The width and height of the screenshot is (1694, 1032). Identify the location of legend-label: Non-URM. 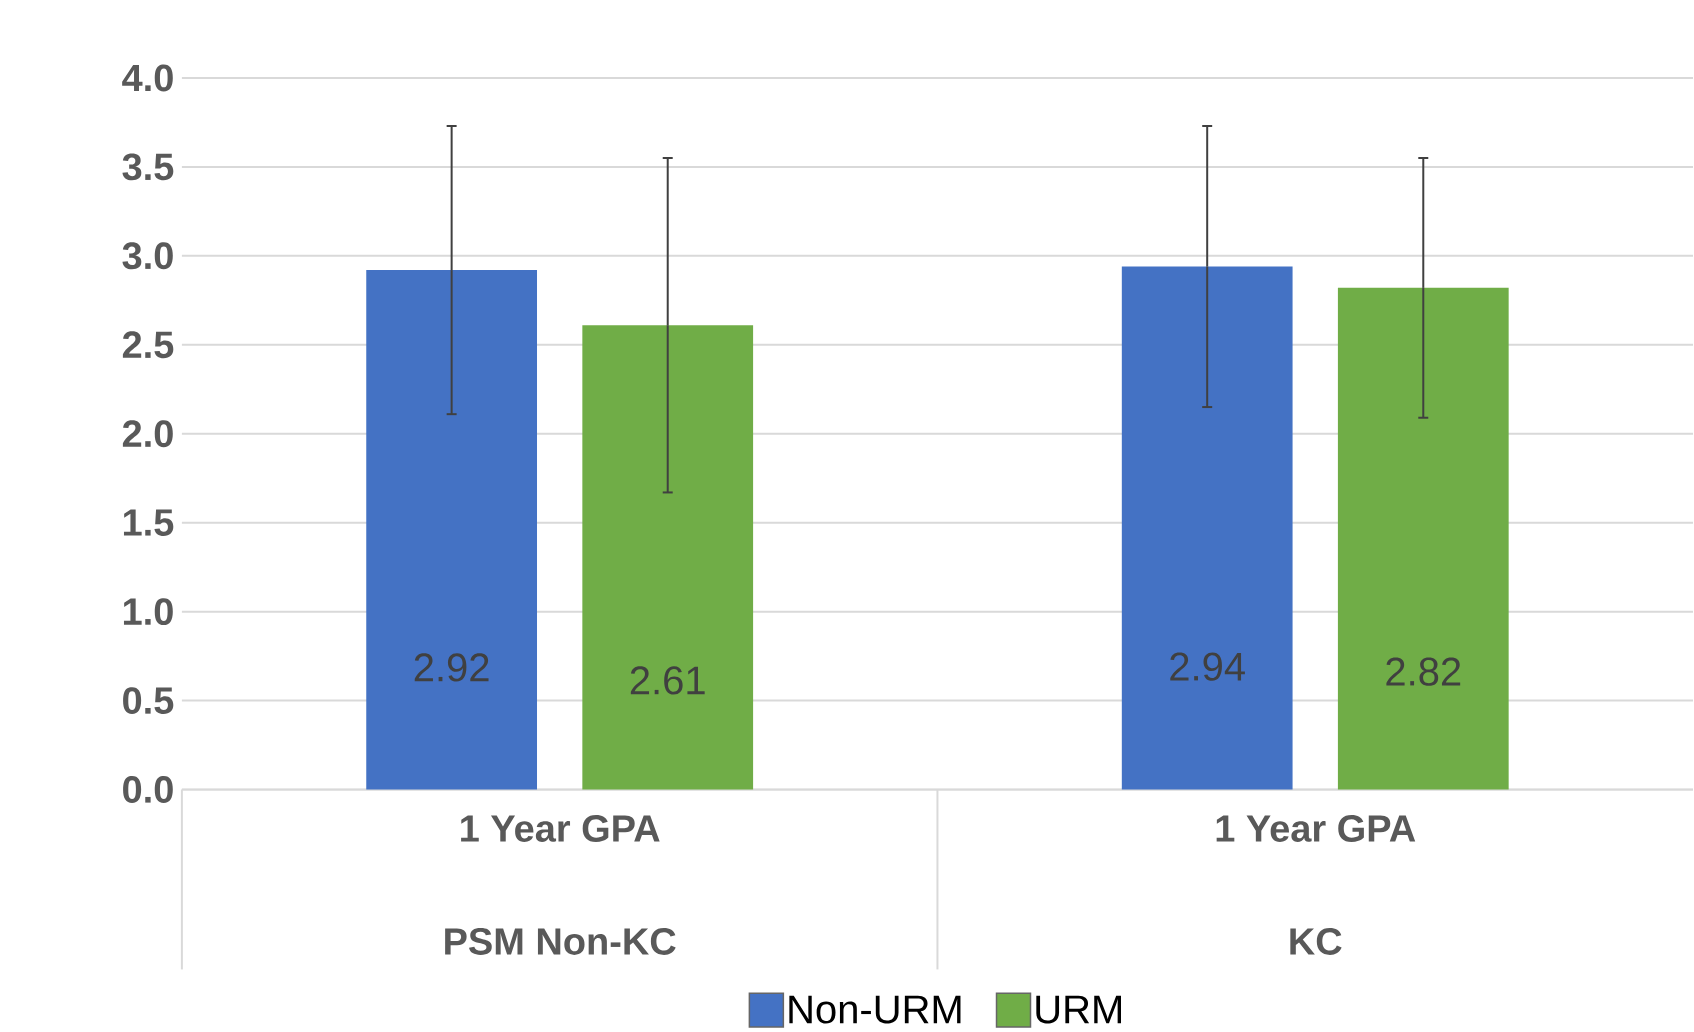
(875, 1009).